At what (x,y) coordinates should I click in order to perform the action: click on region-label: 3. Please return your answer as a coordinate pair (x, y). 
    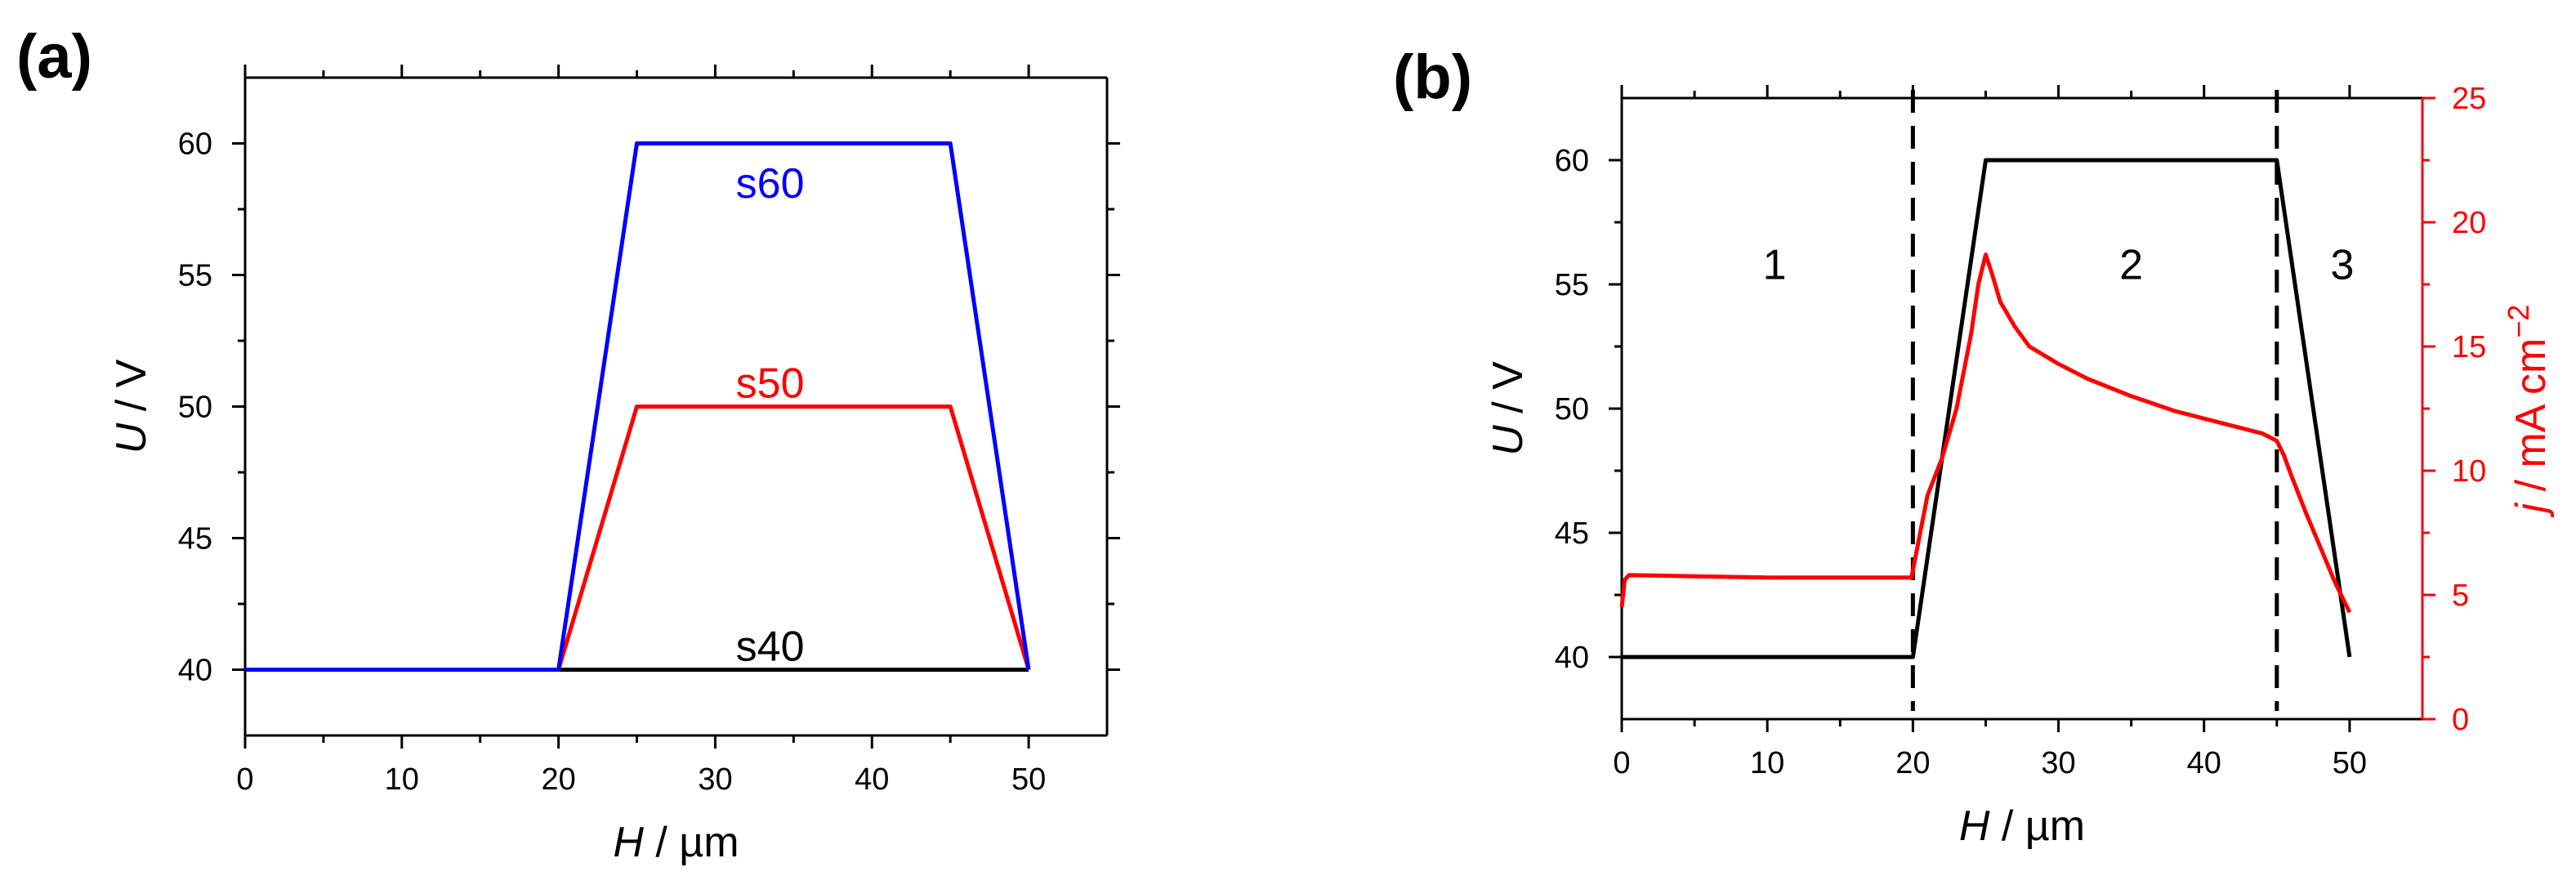
    Looking at the image, I should click on (2343, 265).